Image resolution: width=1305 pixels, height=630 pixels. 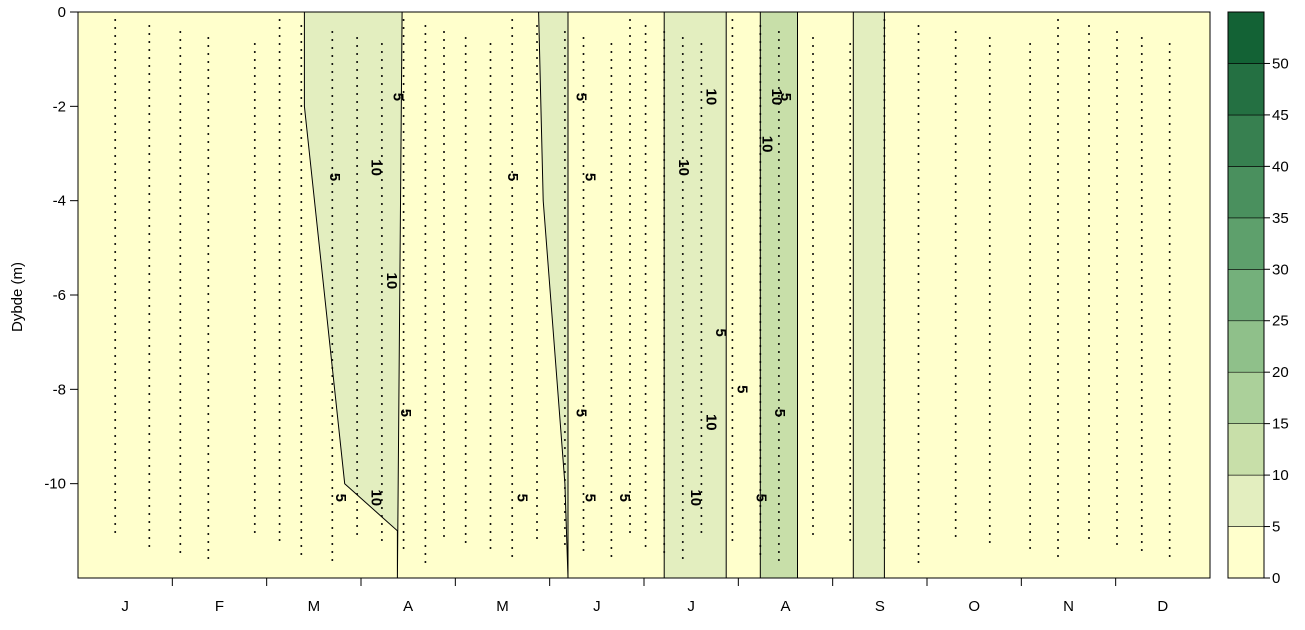 I want to click on sample-column, so click(x=490, y=296).